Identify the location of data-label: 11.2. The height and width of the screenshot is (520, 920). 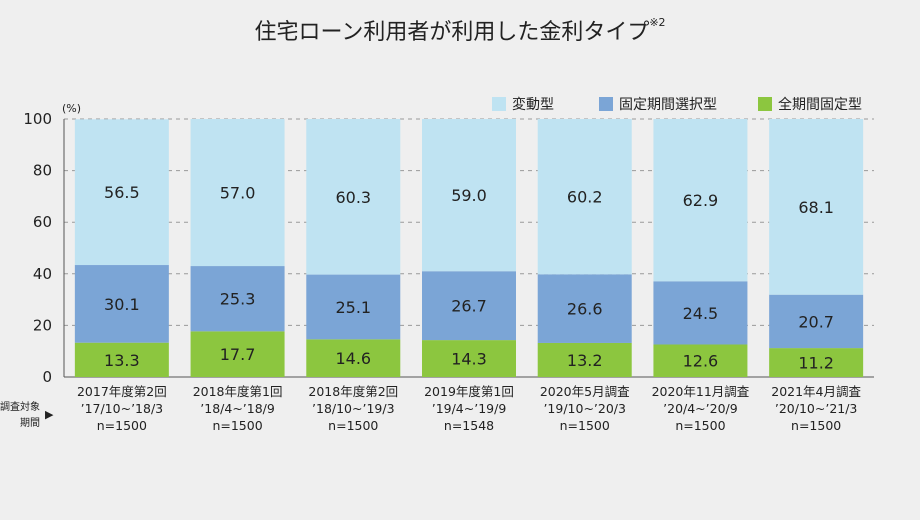
(816, 363).